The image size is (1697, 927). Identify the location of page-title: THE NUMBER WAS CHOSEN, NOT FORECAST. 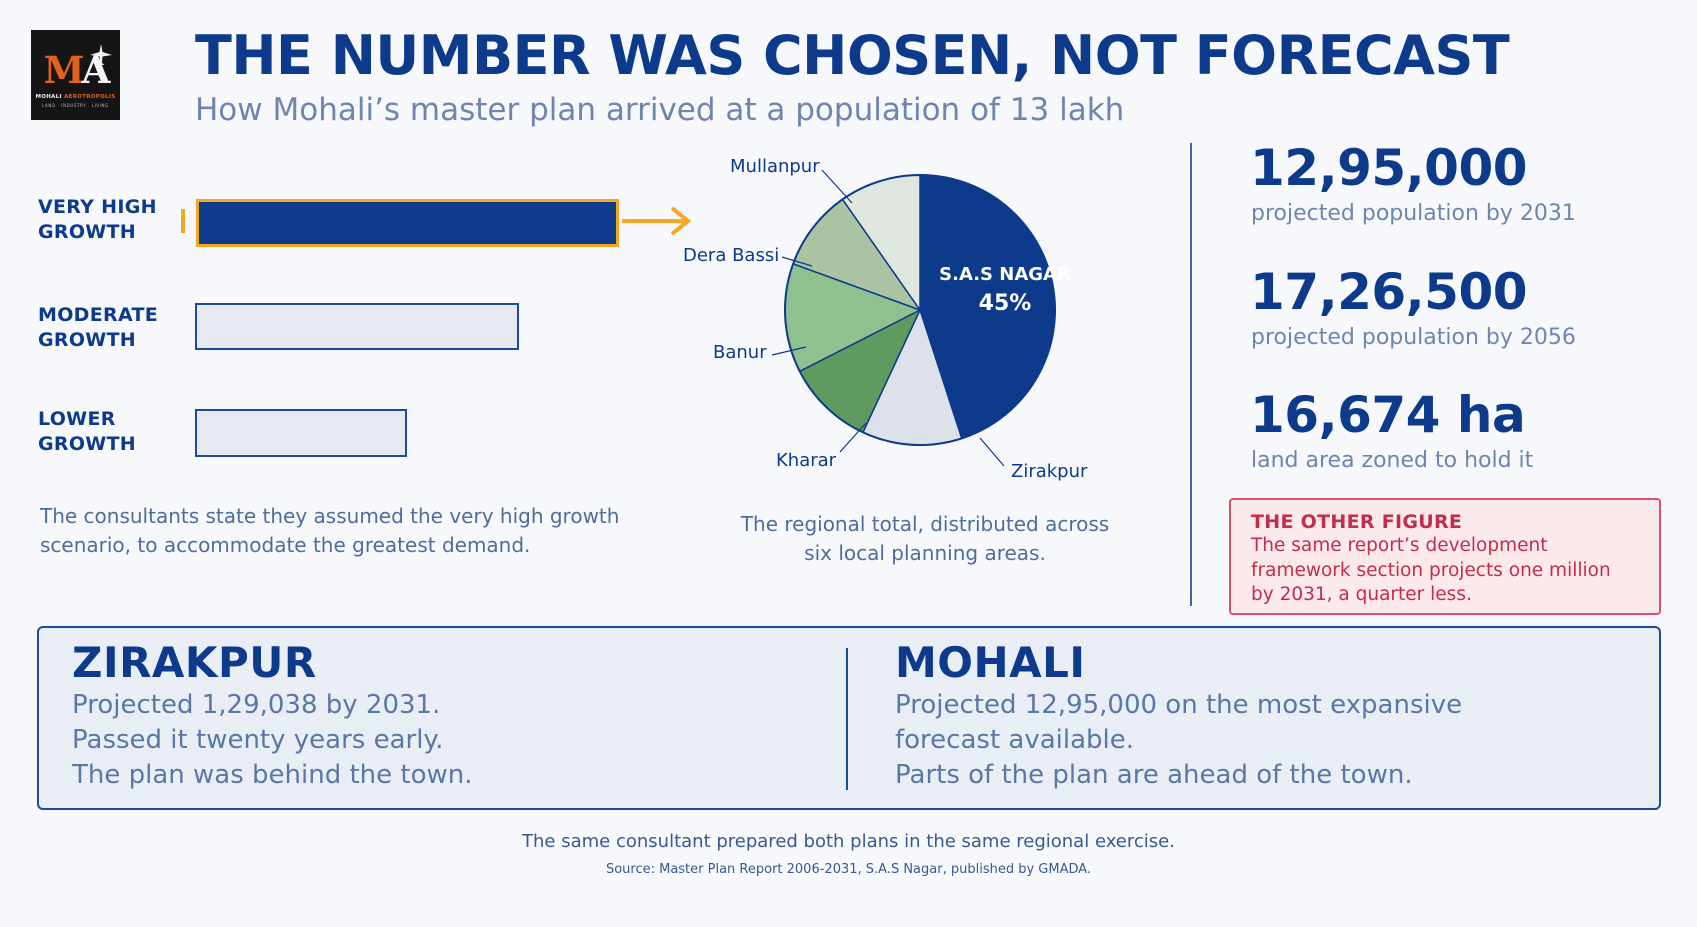
(852, 55).